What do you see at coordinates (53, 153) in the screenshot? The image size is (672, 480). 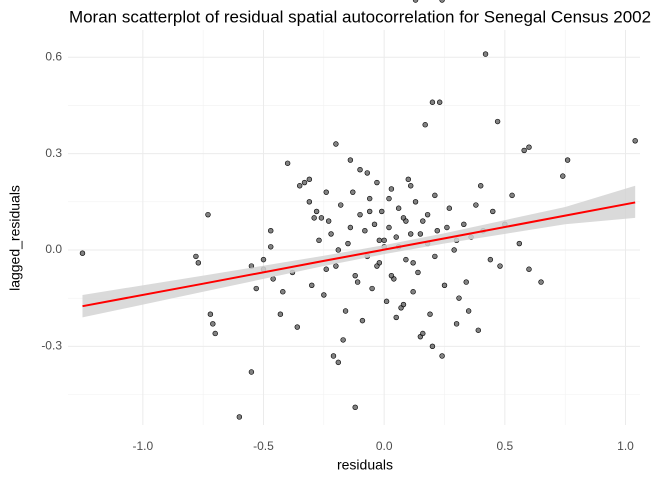 I see `y-tick-label: 0.3` at bounding box center [53, 153].